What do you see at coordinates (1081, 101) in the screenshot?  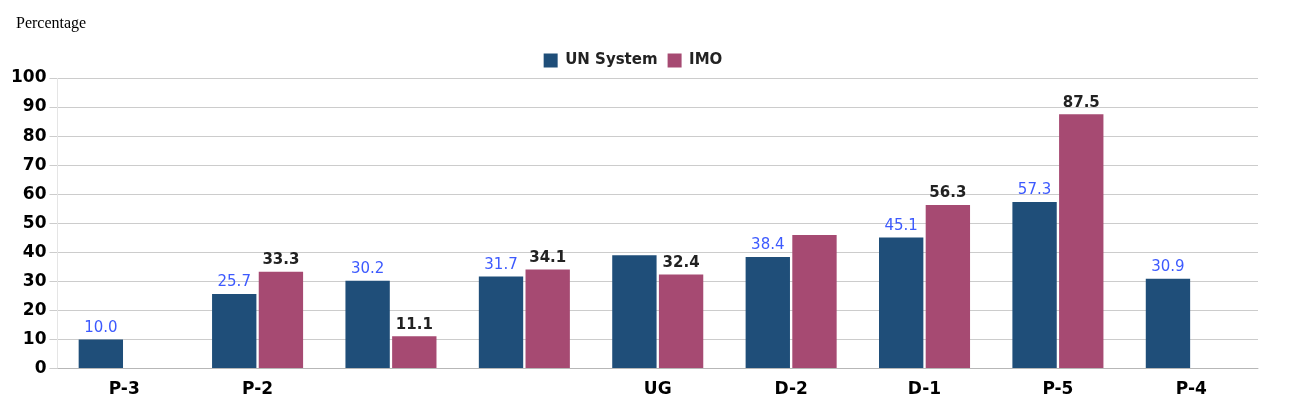 I see `data-label: 87.5` at bounding box center [1081, 101].